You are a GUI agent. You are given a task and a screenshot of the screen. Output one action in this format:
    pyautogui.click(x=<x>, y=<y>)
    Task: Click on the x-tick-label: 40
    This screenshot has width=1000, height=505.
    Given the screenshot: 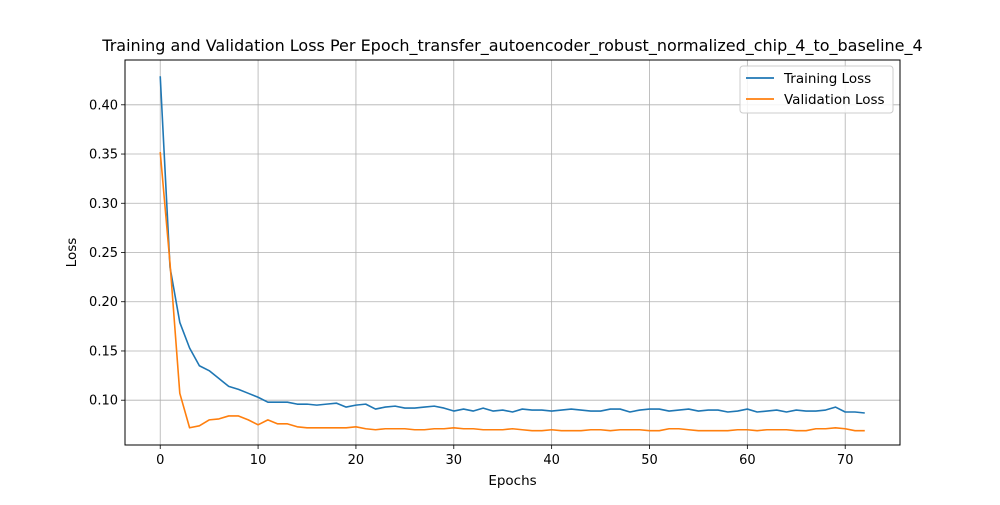 What is the action you would take?
    pyautogui.click(x=551, y=460)
    